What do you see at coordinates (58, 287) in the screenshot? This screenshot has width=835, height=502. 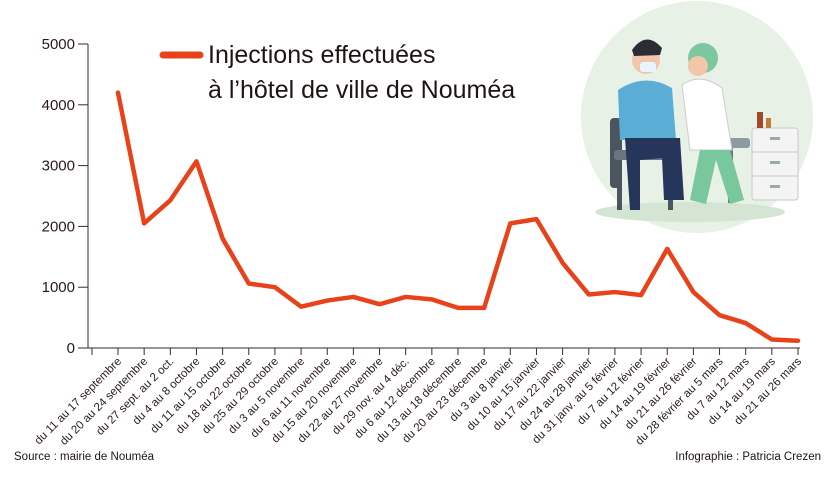 I see `y-tick-label: 1000` at bounding box center [58, 287].